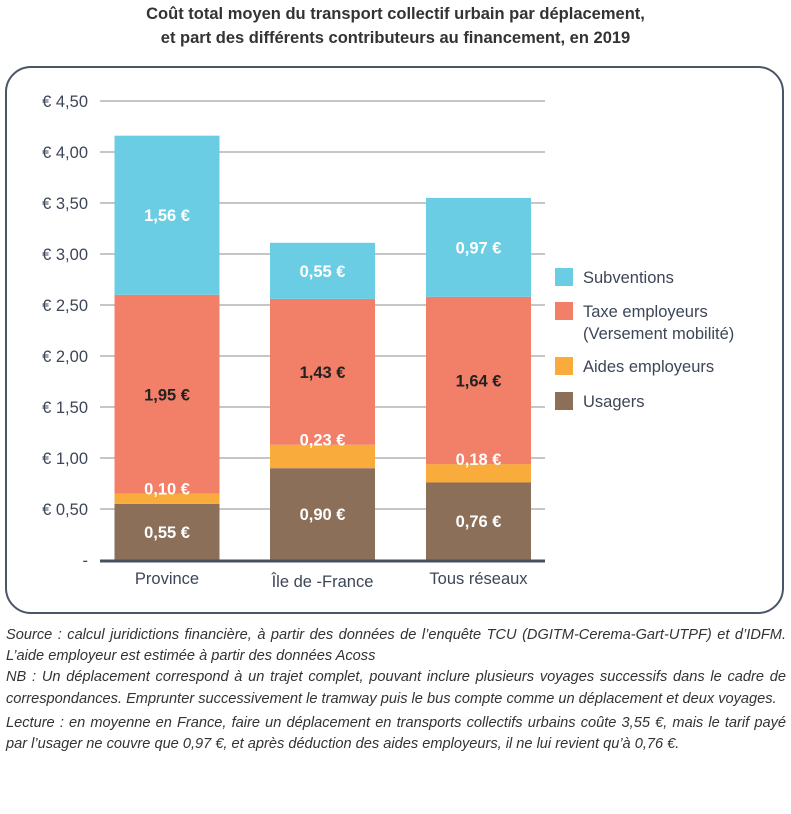  What do you see at coordinates (167, 490) in the screenshot?
I see `data-label: 0,10 €` at bounding box center [167, 490].